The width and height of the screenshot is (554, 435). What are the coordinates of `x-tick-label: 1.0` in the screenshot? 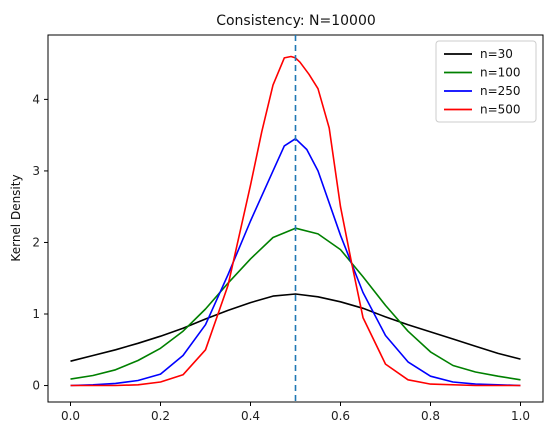 It's located at (520, 416).